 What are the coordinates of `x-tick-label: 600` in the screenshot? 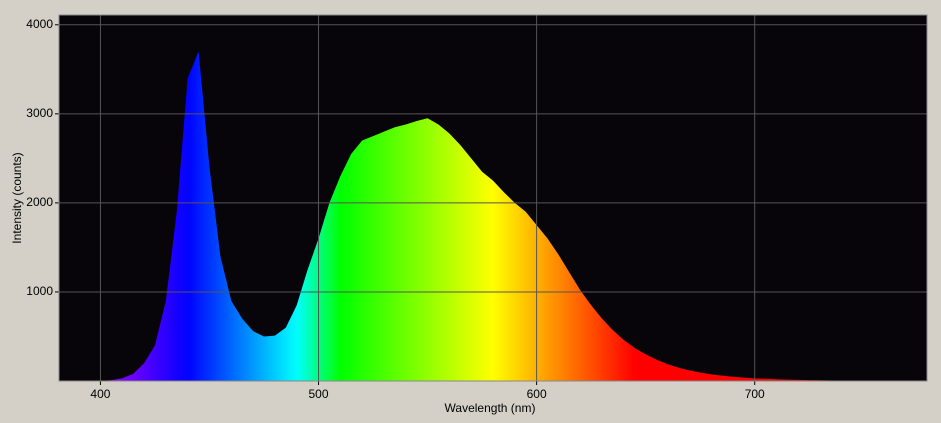 It's located at (537, 394).